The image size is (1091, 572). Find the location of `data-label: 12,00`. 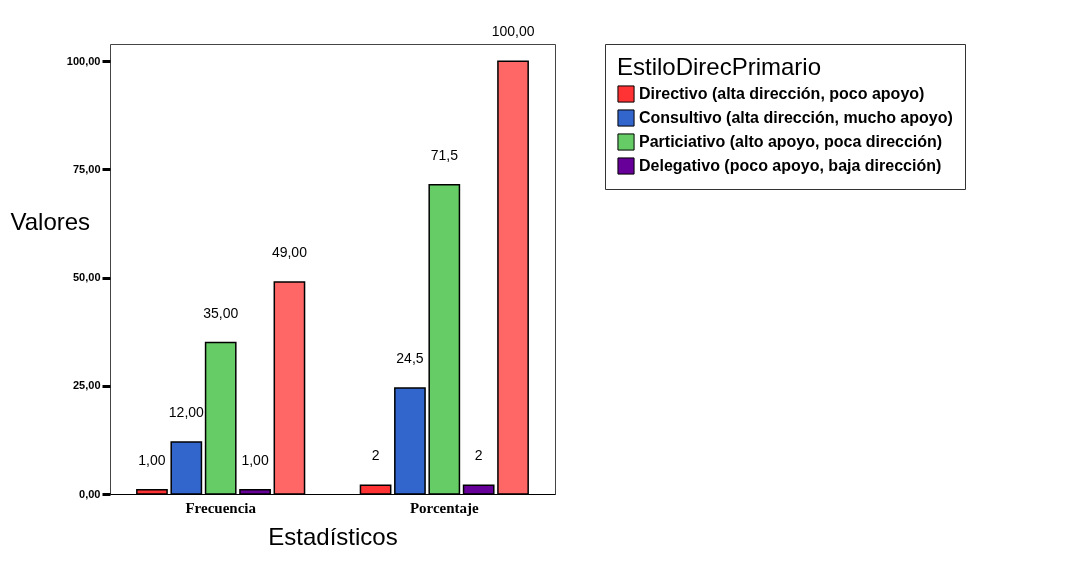

data-label: 12,00 is located at coordinates (186, 412).